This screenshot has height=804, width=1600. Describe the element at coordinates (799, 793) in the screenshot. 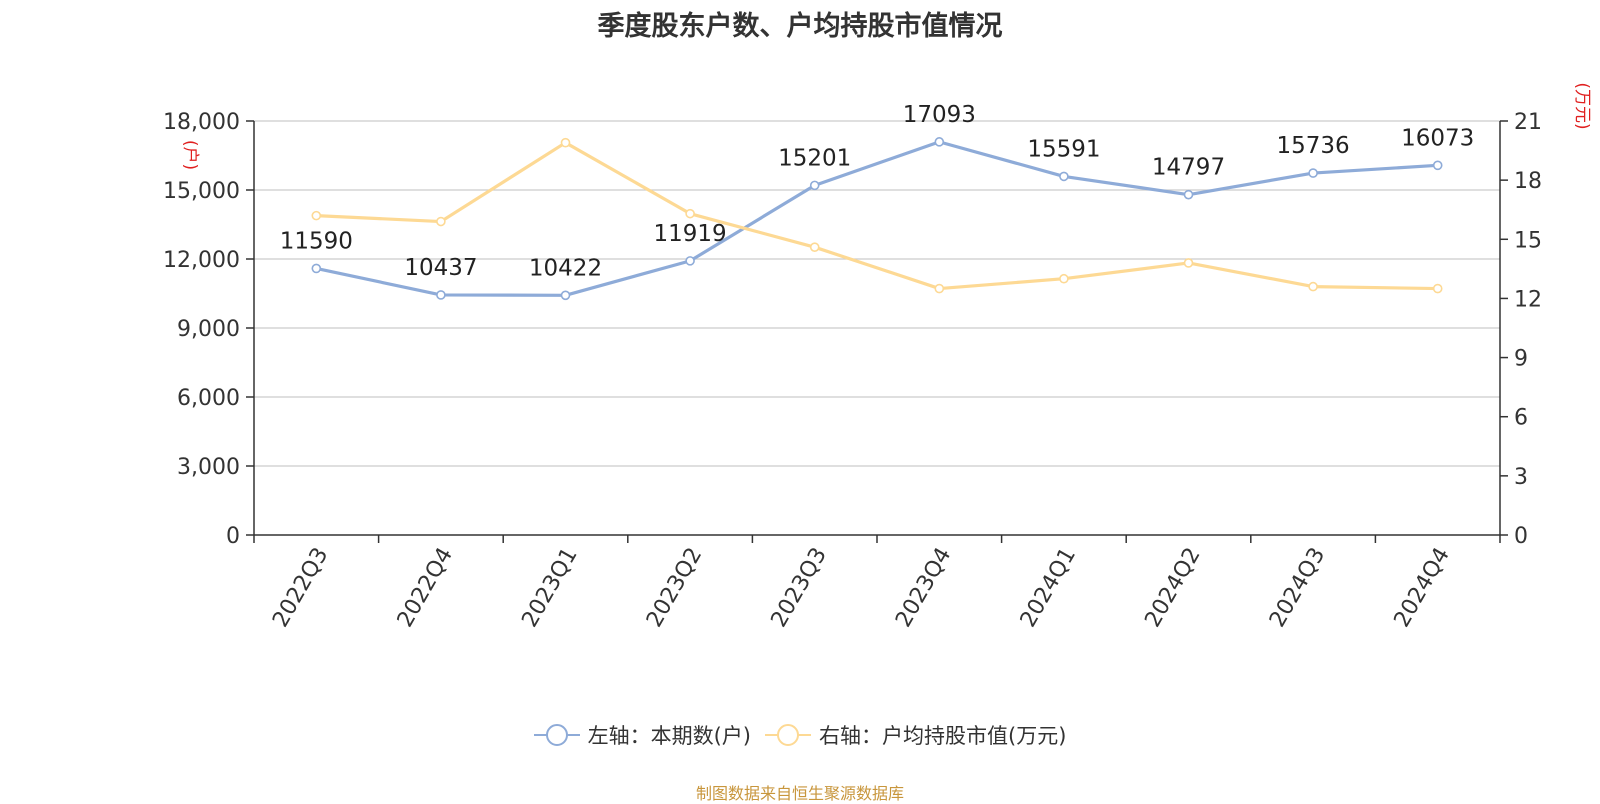

I see `data-source-note: 制图数据来自恒生聚源数据库` at that location.